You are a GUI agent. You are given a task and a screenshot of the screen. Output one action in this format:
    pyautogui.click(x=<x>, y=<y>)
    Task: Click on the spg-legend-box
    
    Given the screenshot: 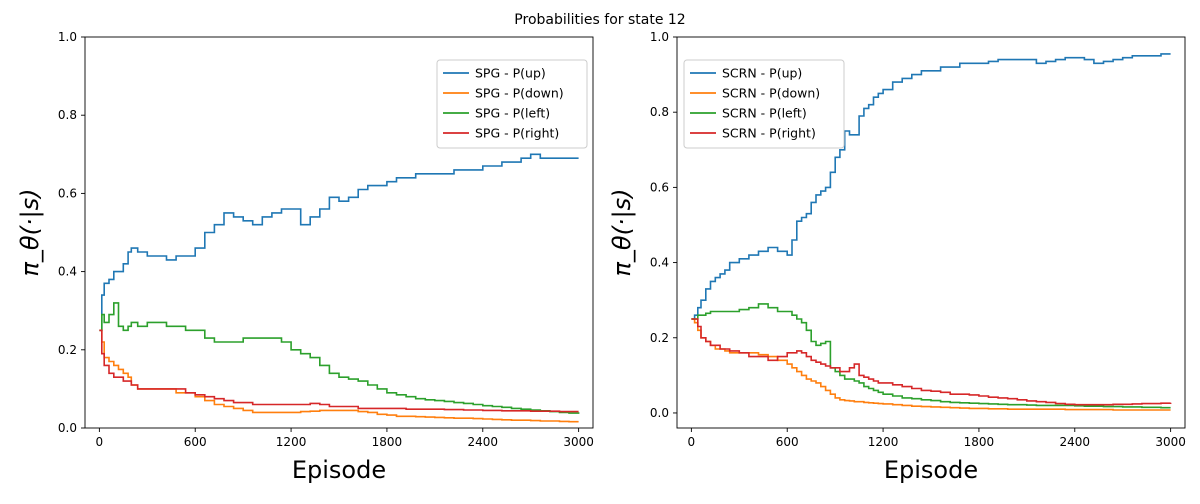 What is the action you would take?
    pyautogui.click(x=512, y=104)
    